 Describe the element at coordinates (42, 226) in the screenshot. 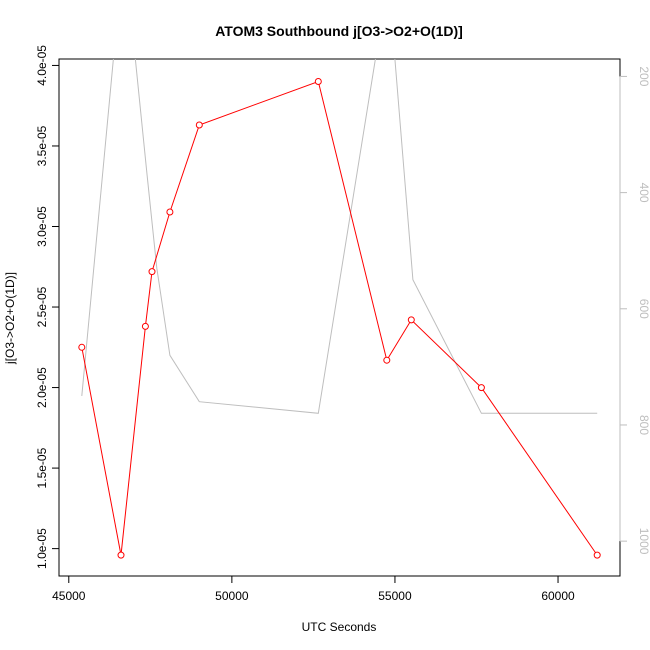

I see `y-tick-label: 3.0e-05` at that location.